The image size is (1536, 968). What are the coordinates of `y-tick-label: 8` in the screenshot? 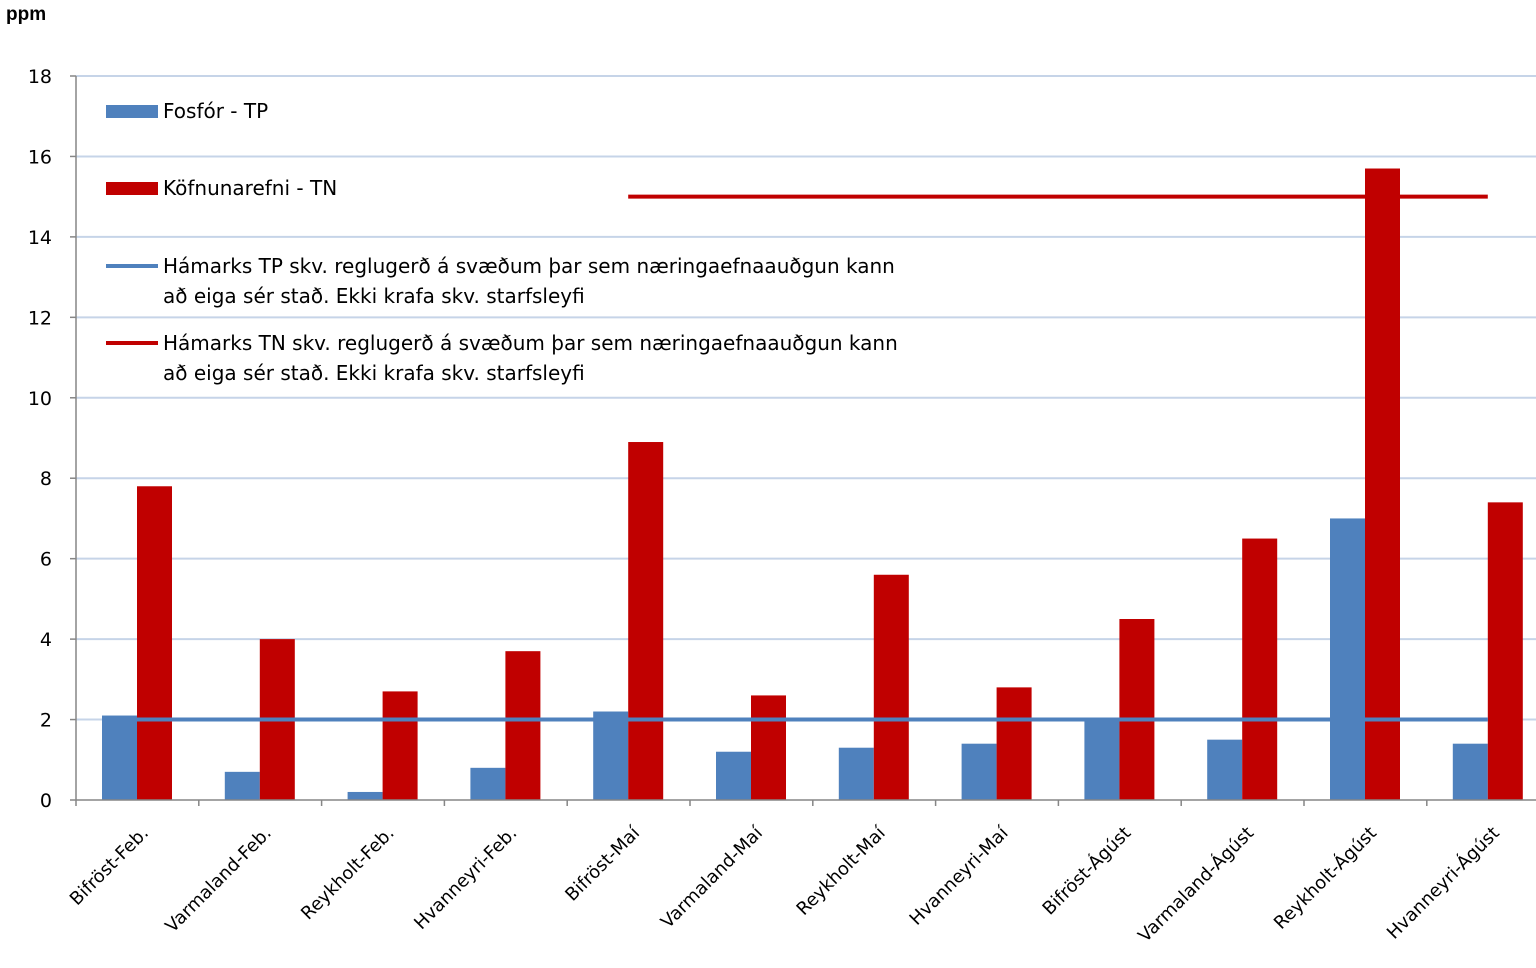 It's located at (46, 479).